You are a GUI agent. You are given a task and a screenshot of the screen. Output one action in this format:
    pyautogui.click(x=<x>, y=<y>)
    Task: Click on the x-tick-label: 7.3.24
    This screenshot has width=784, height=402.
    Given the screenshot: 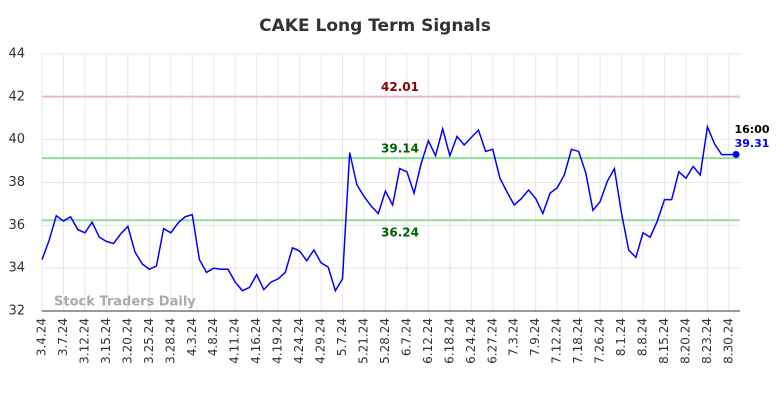 What is the action you would take?
    pyautogui.click(x=514, y=337)
    